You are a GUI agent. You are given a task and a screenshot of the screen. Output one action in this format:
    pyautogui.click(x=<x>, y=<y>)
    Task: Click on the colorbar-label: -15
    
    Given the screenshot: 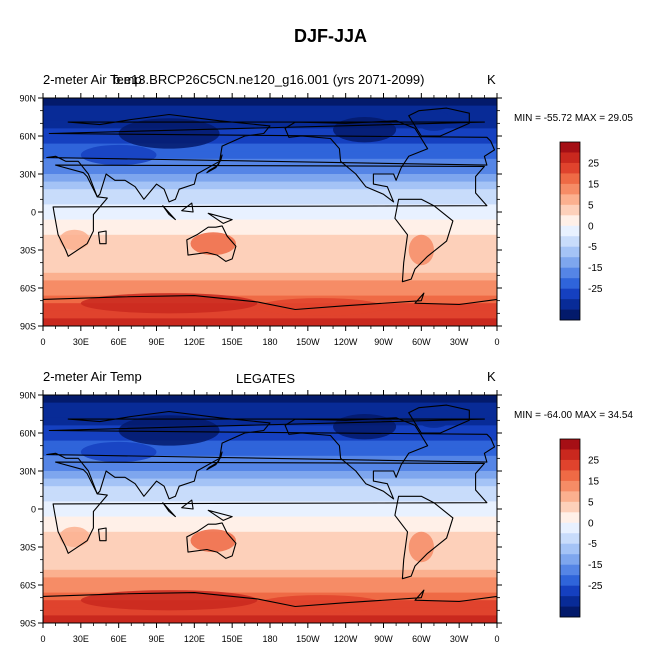 What is the action you would take?
    pyautogui.click(x=595, y=565)
    